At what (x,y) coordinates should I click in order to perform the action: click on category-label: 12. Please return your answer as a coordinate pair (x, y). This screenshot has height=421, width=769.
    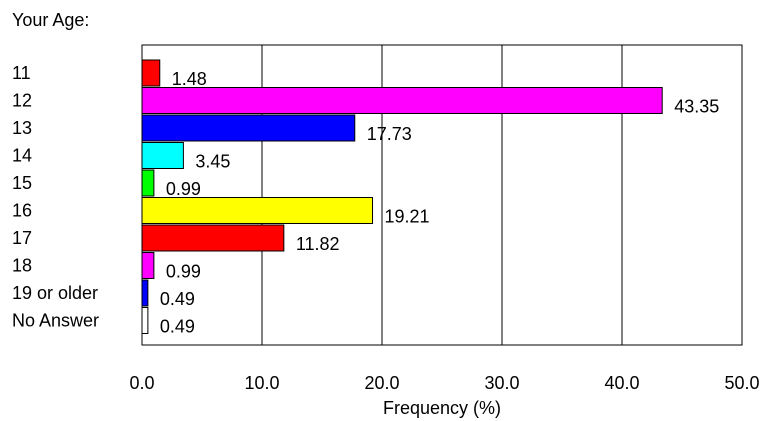
    Looking at the image, I should click on (22, 101).